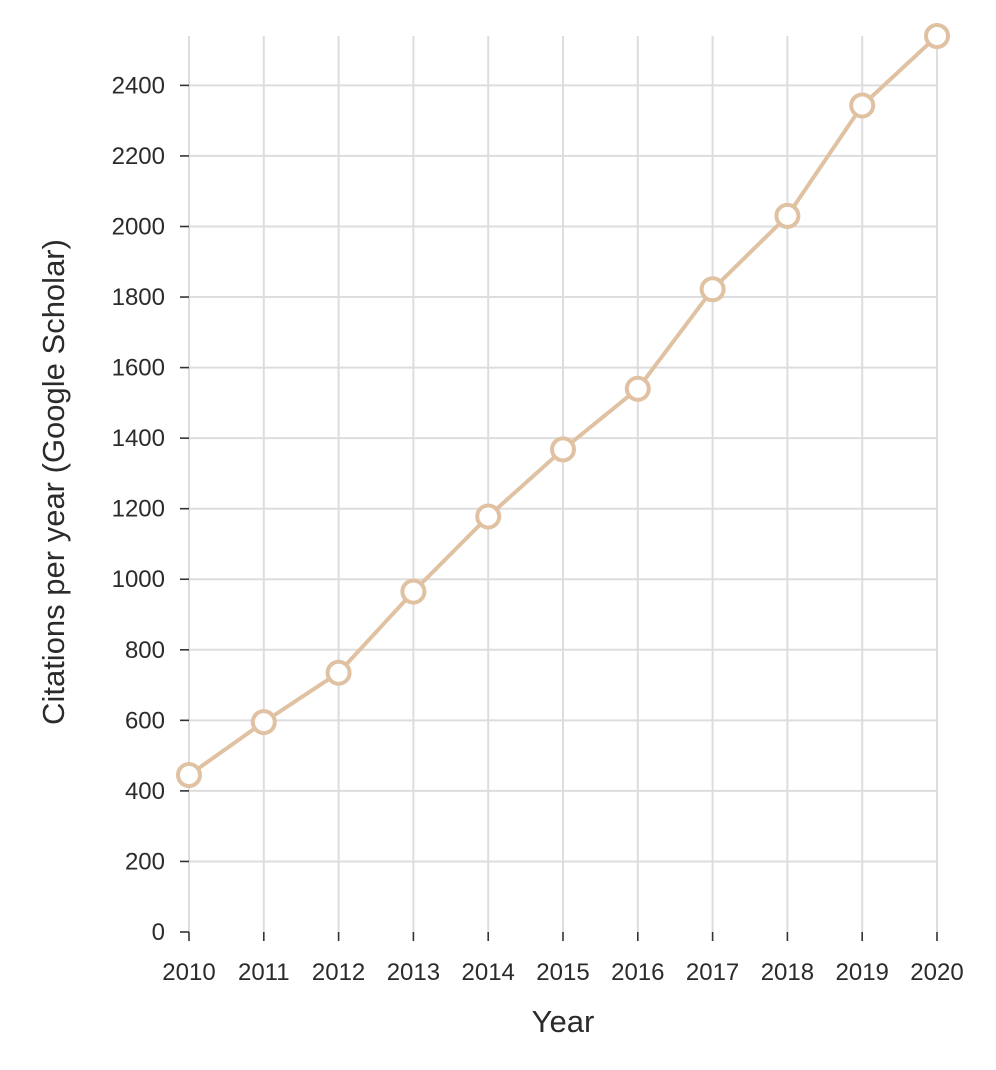  I want to click on y-tick-label: 600, so click(145, 720).